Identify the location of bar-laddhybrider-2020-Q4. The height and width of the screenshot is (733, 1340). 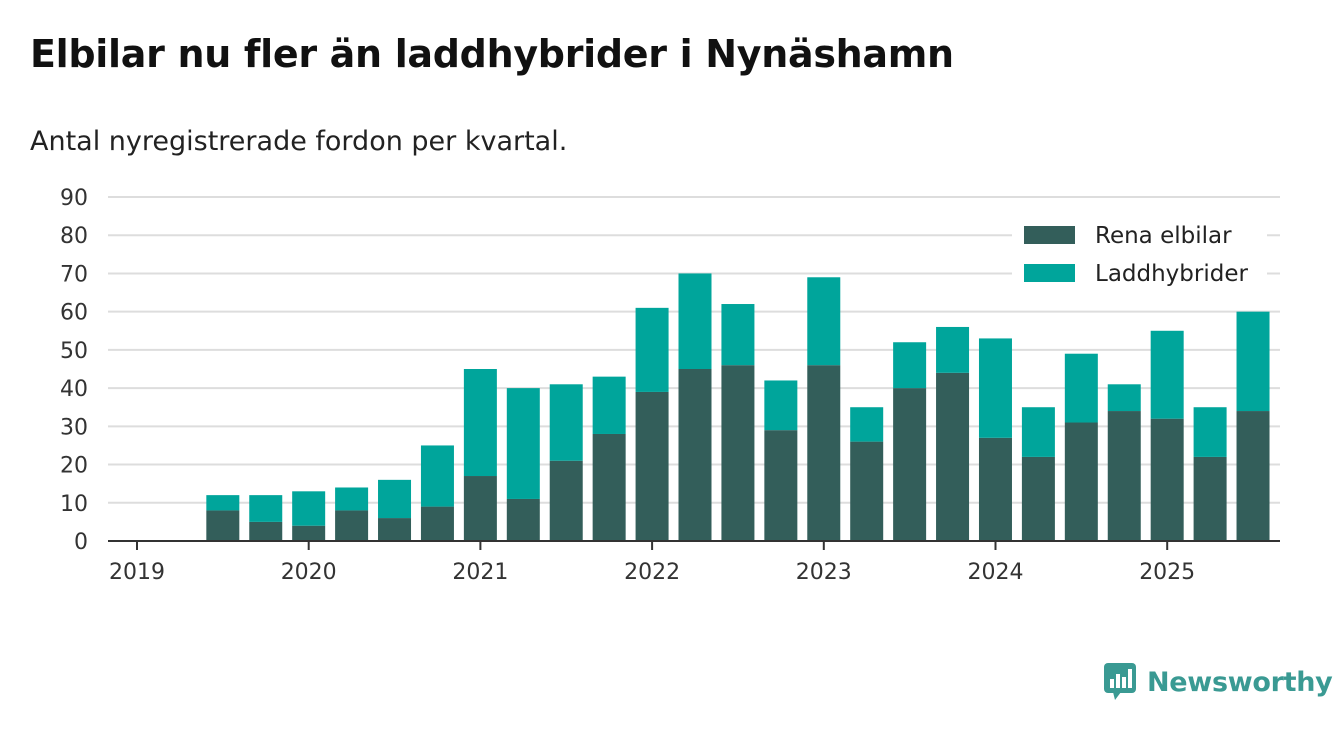
(480, 423).